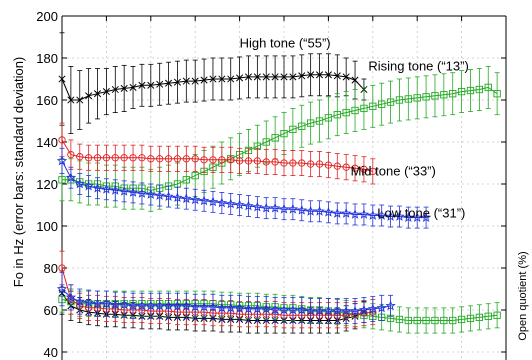 This screenshot has width=532, height=360. Describe the element at coordinates (51, 268) in the screenshot. I see `y-tick-label: 80` at that location.